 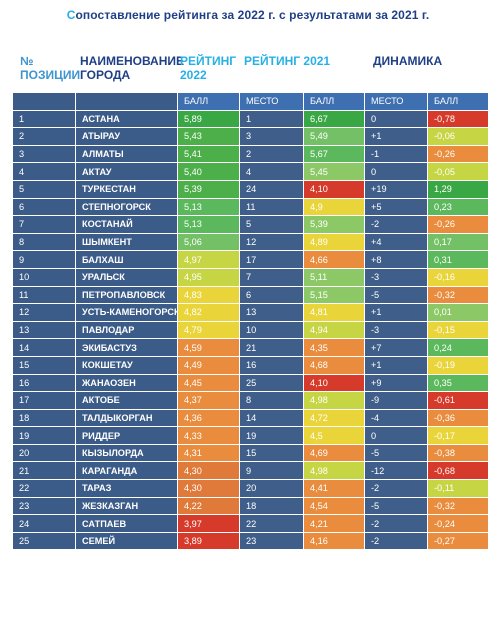 I want to click on cell-city-name: Экибастуз, so click(x=126, y=347).